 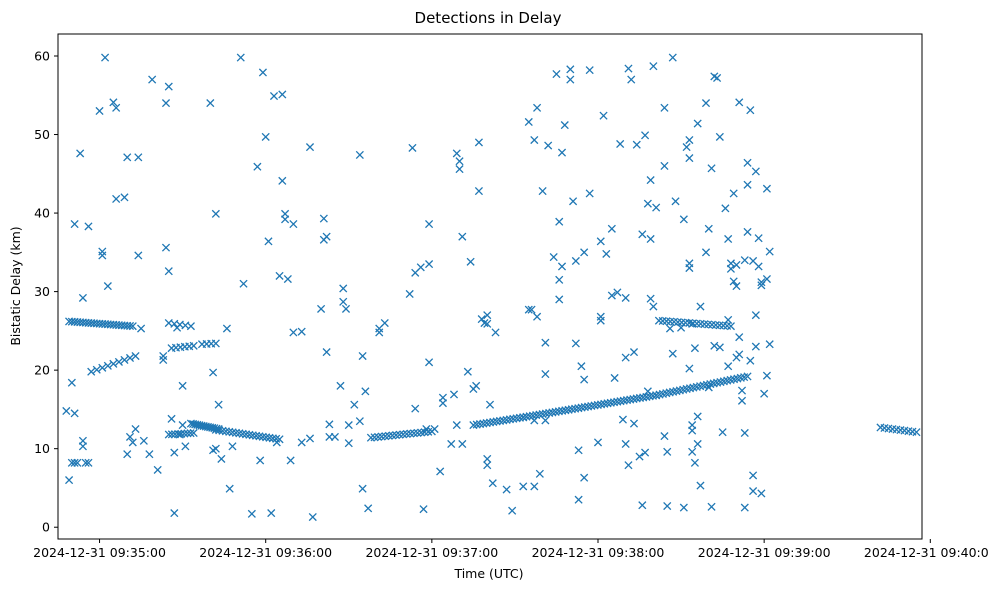 I want to click on y-tick-label: 40, so click(x=42, y=213).